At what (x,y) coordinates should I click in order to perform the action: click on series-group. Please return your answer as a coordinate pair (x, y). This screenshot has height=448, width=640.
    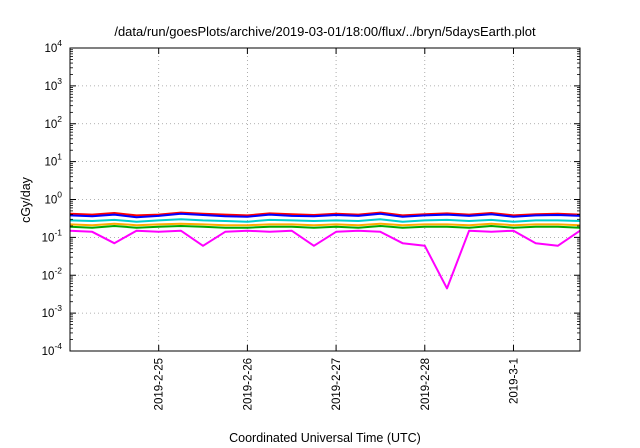
    Looking at the image, I should click on (325, 250).